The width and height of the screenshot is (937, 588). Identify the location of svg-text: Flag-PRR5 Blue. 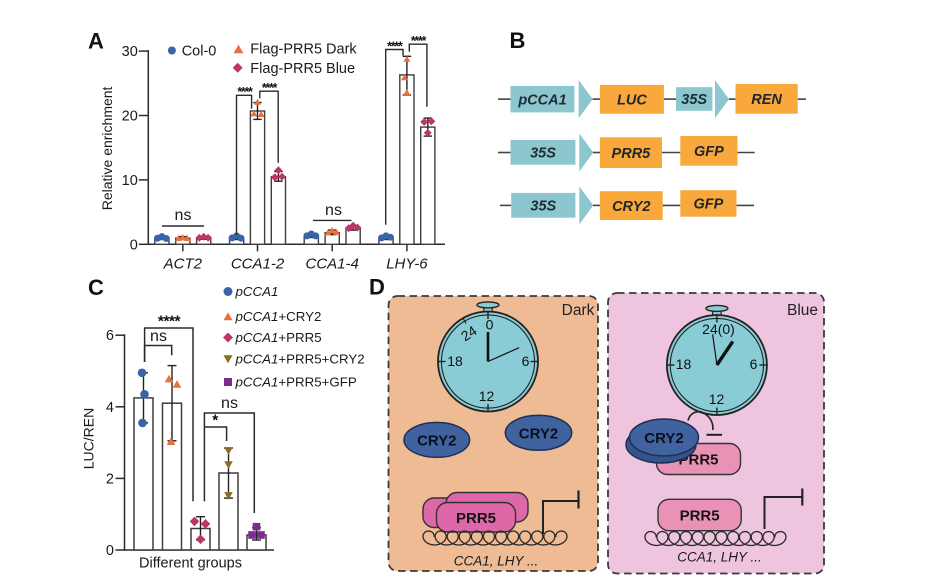
(302, 69).